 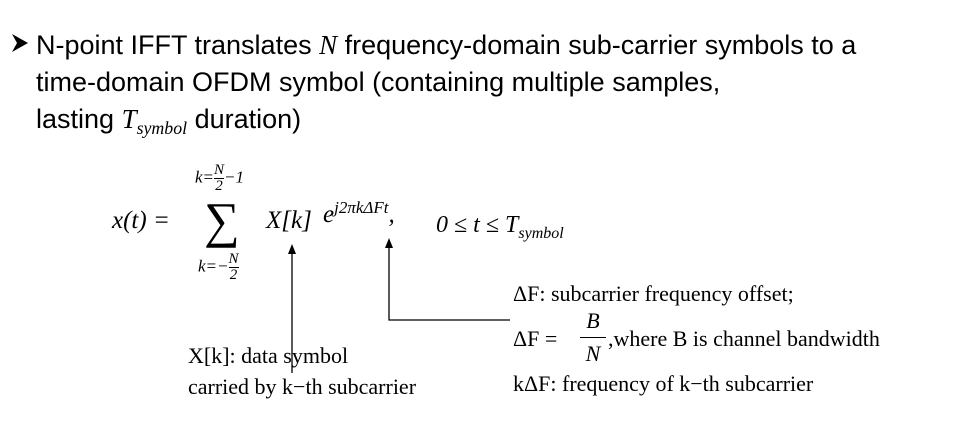 What do you see at coordinates (79, 119) in the screenshot?
I see `bullet-text-3a: lasting` at bounding box center [79, 119].